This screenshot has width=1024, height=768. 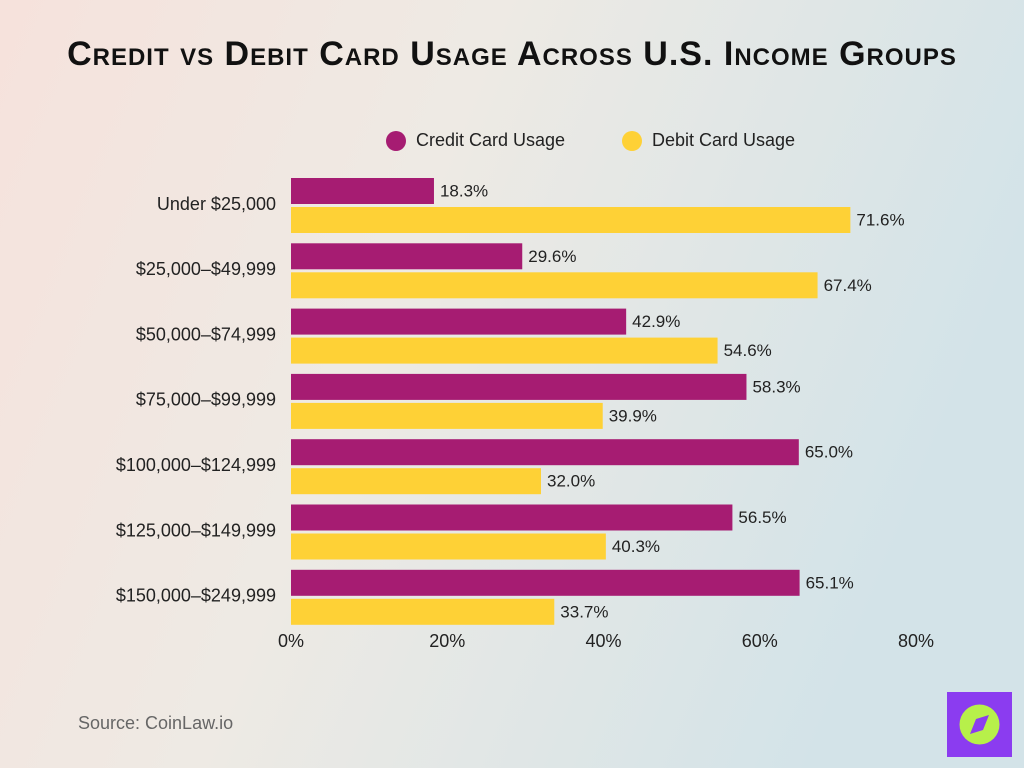 I want to click on value-label: 71.6%, so click(x=880, y=219).